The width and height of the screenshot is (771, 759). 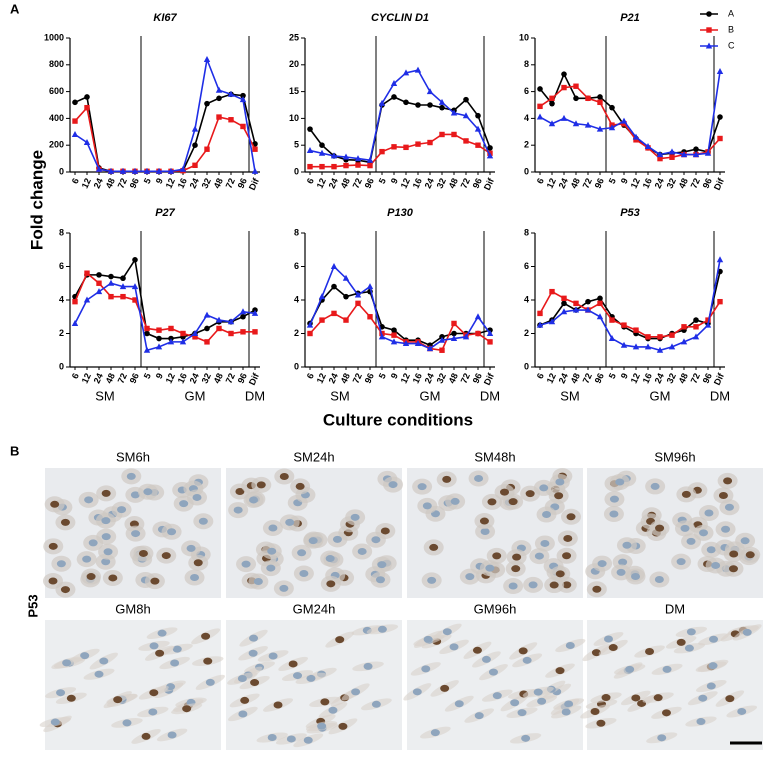 What do you see at coordinates (400, 18) in the screenshot?
I see `chart-title: CYCLIN D1` at bounding box center [400, 18].